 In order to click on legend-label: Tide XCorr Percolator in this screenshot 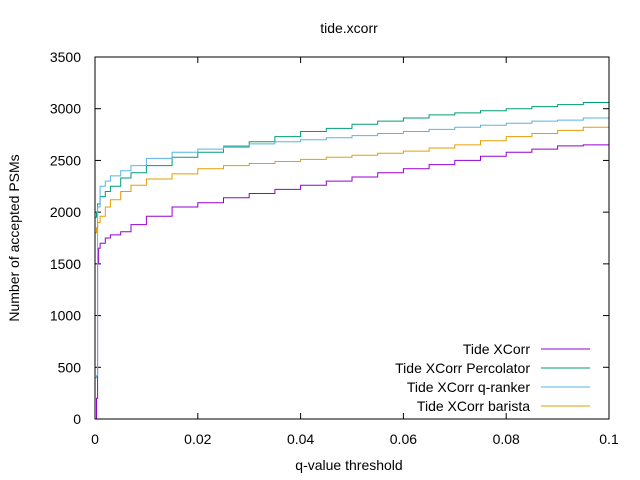, I will do `click(462, 368)`.